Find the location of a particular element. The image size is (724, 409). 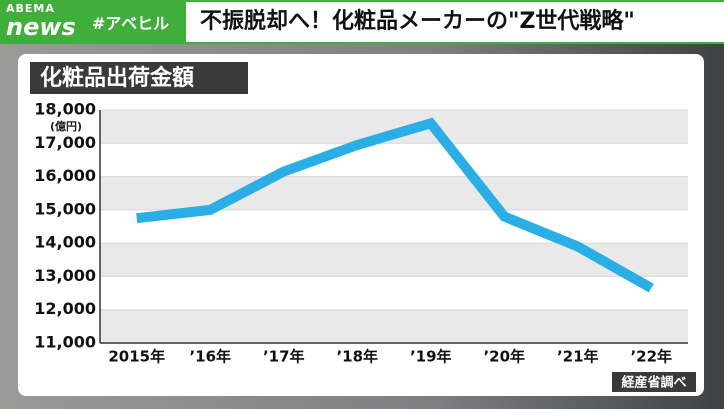

y-tick-label: 13,000 is located at coordinates (65, 275).